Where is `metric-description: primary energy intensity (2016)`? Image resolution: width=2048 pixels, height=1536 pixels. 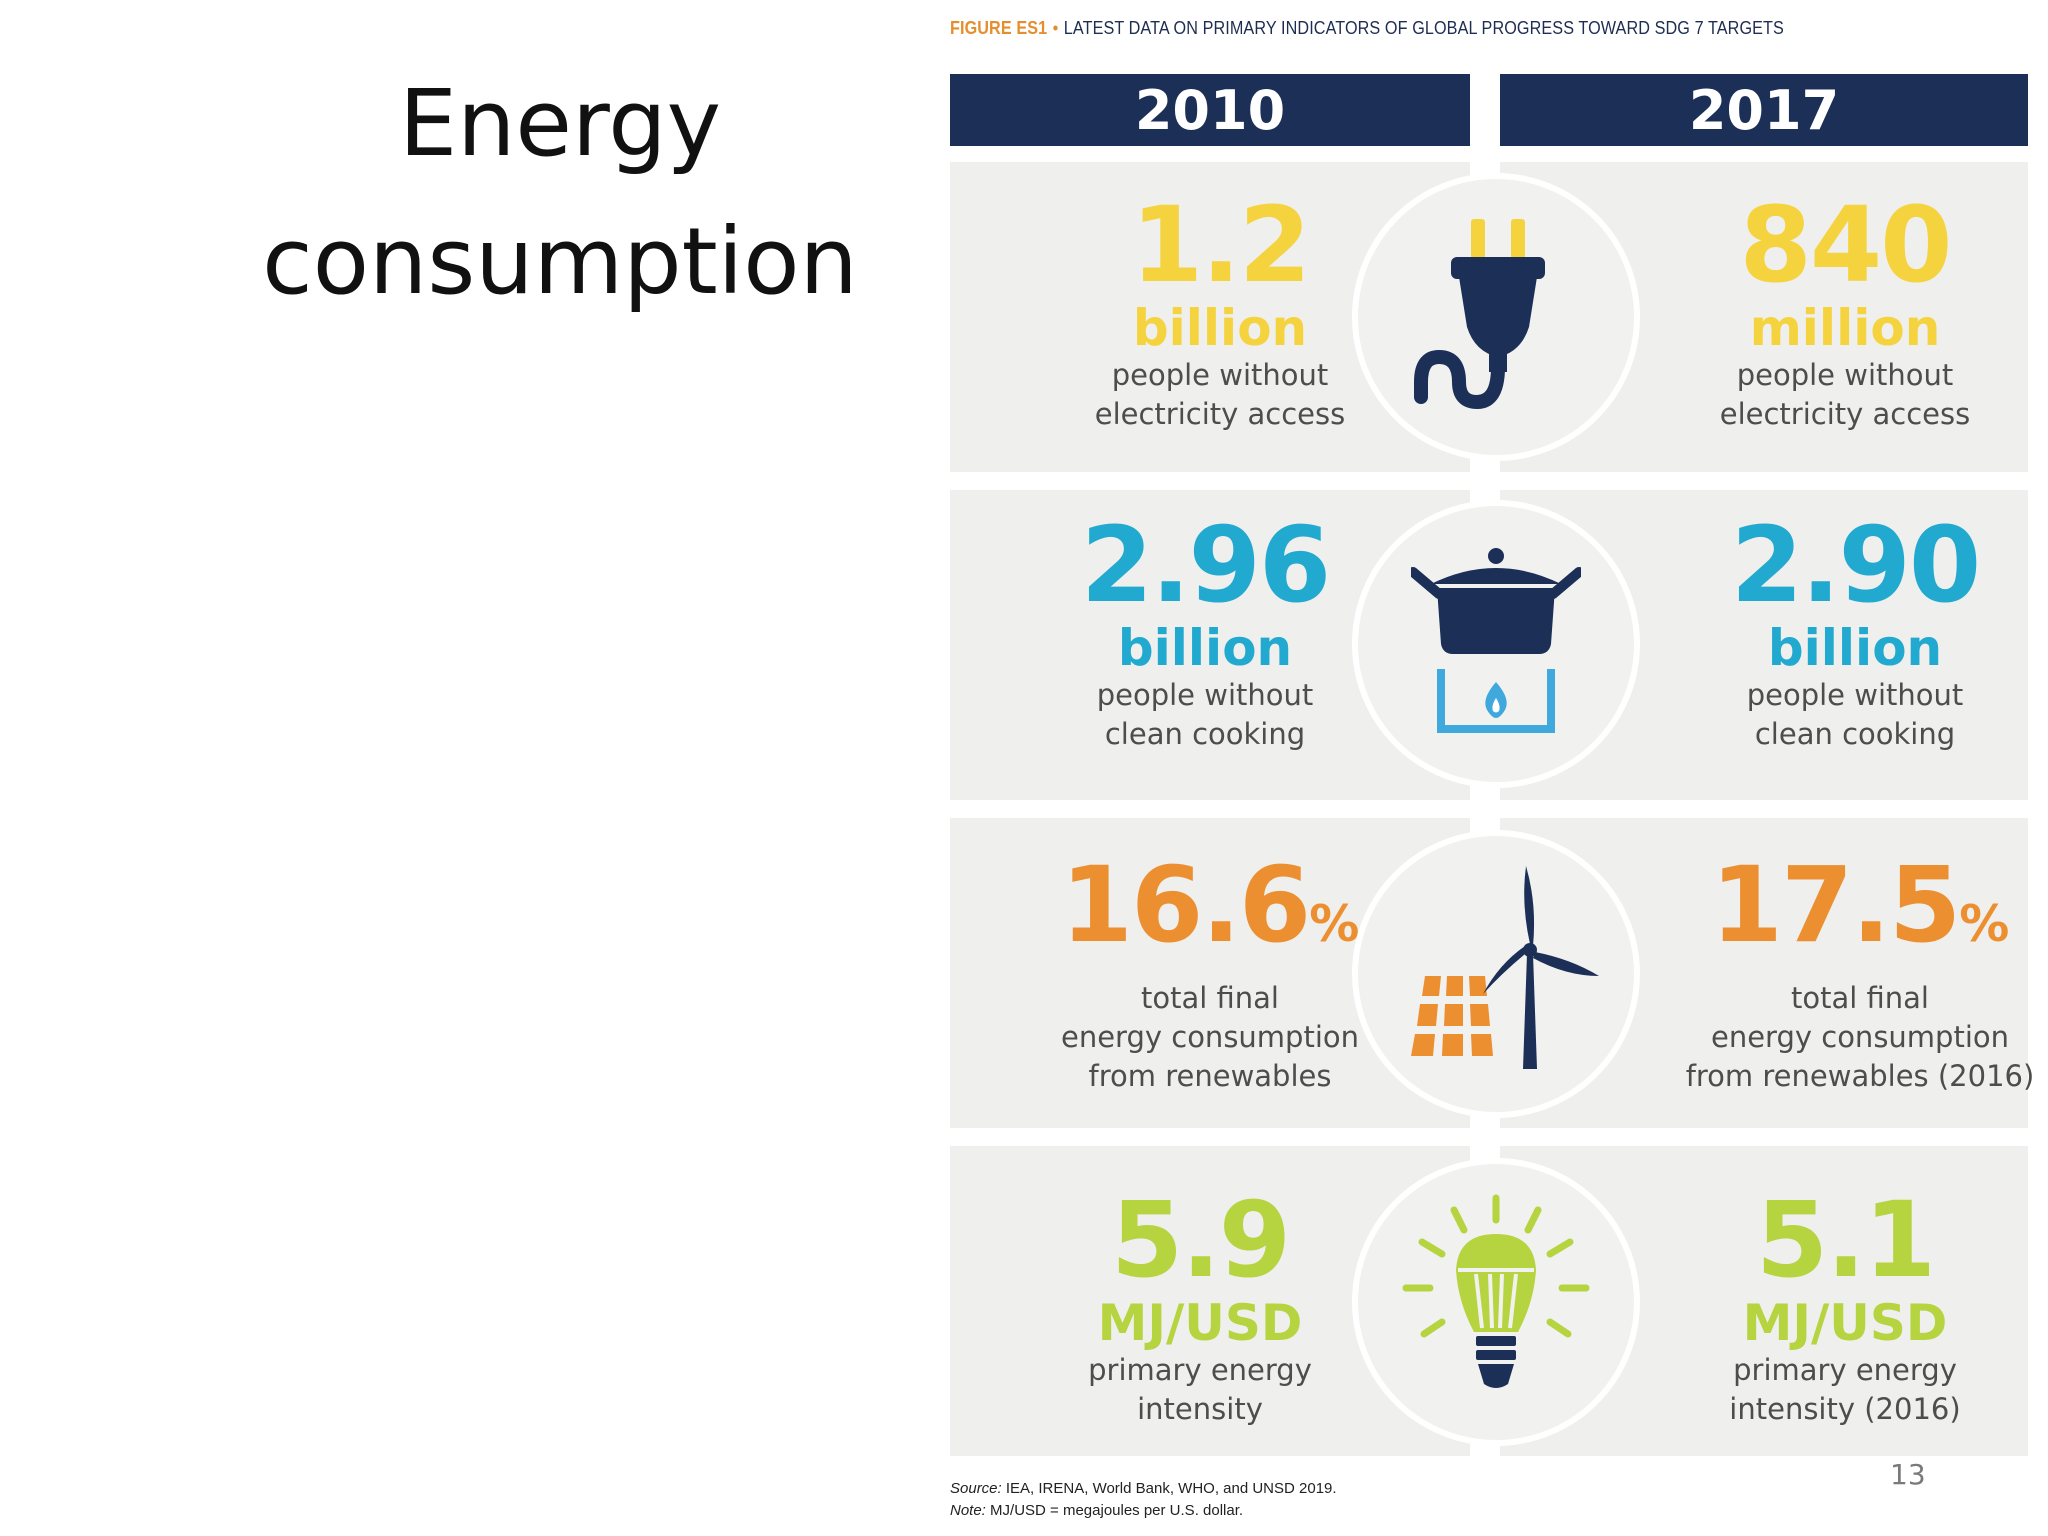 metric-description: primary energy intensity (2016) is located at coordinates (1845, 1389).